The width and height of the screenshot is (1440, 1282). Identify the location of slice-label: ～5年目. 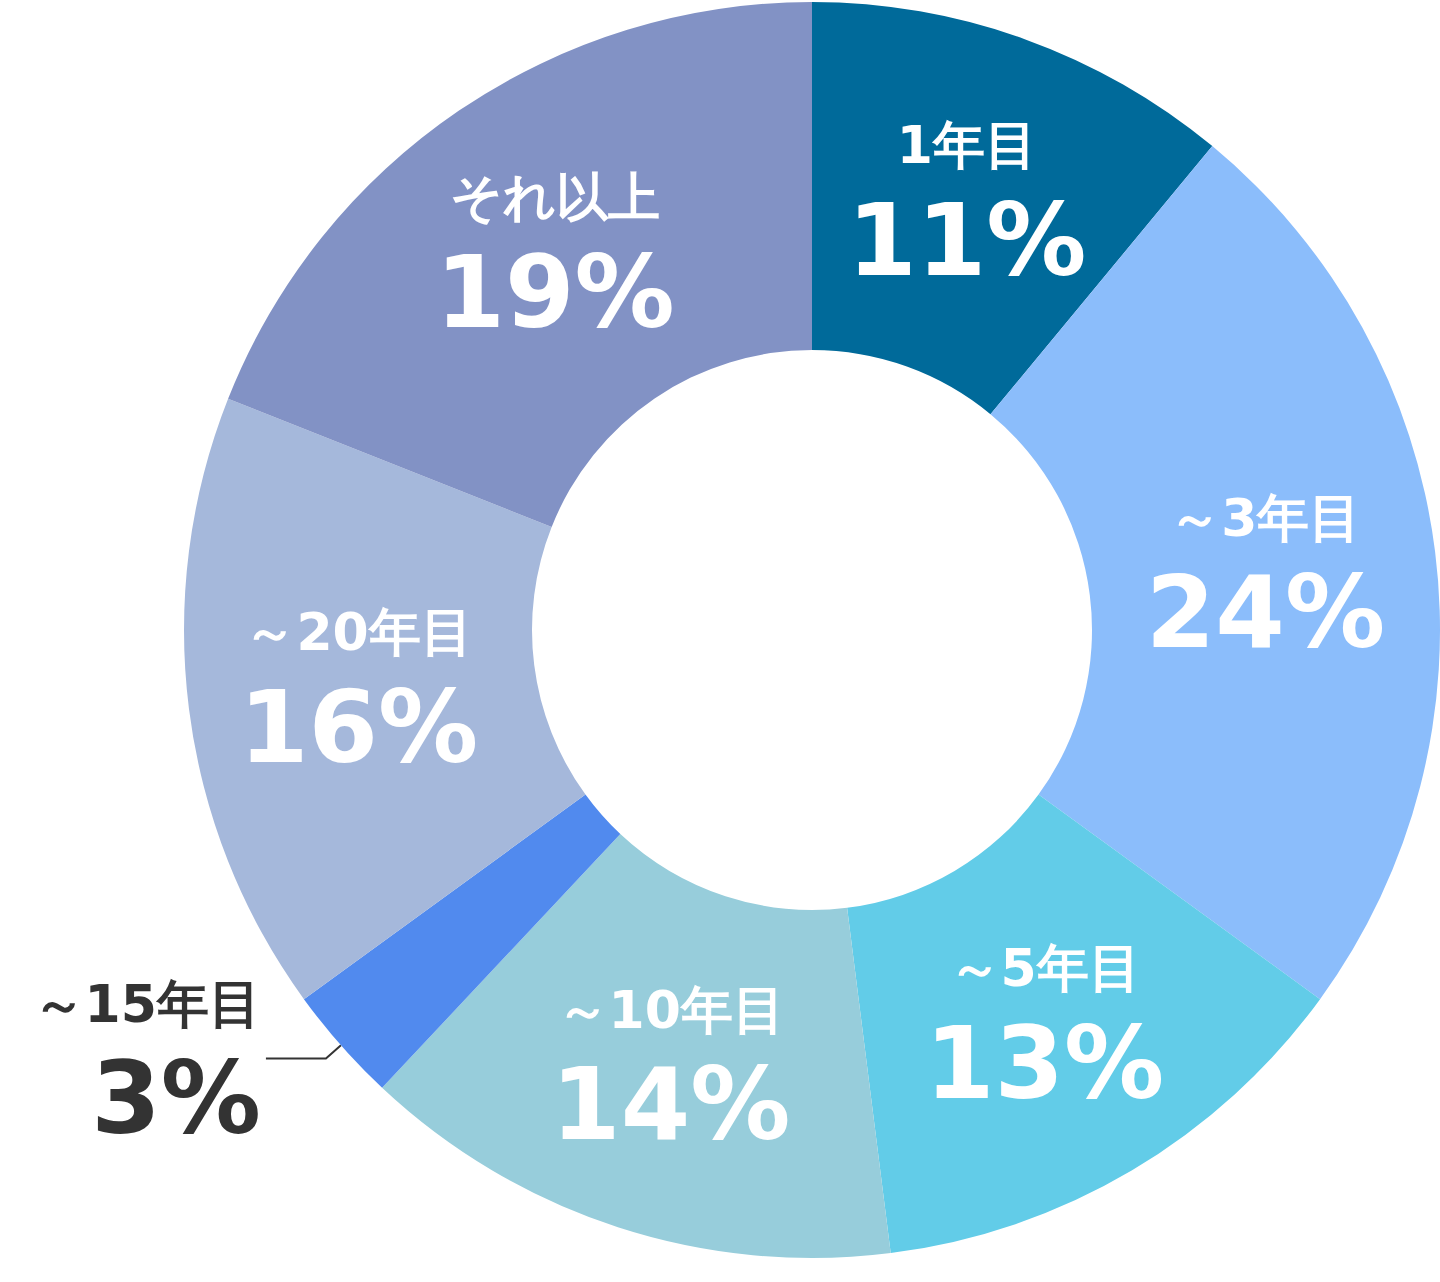
(1044, 968).